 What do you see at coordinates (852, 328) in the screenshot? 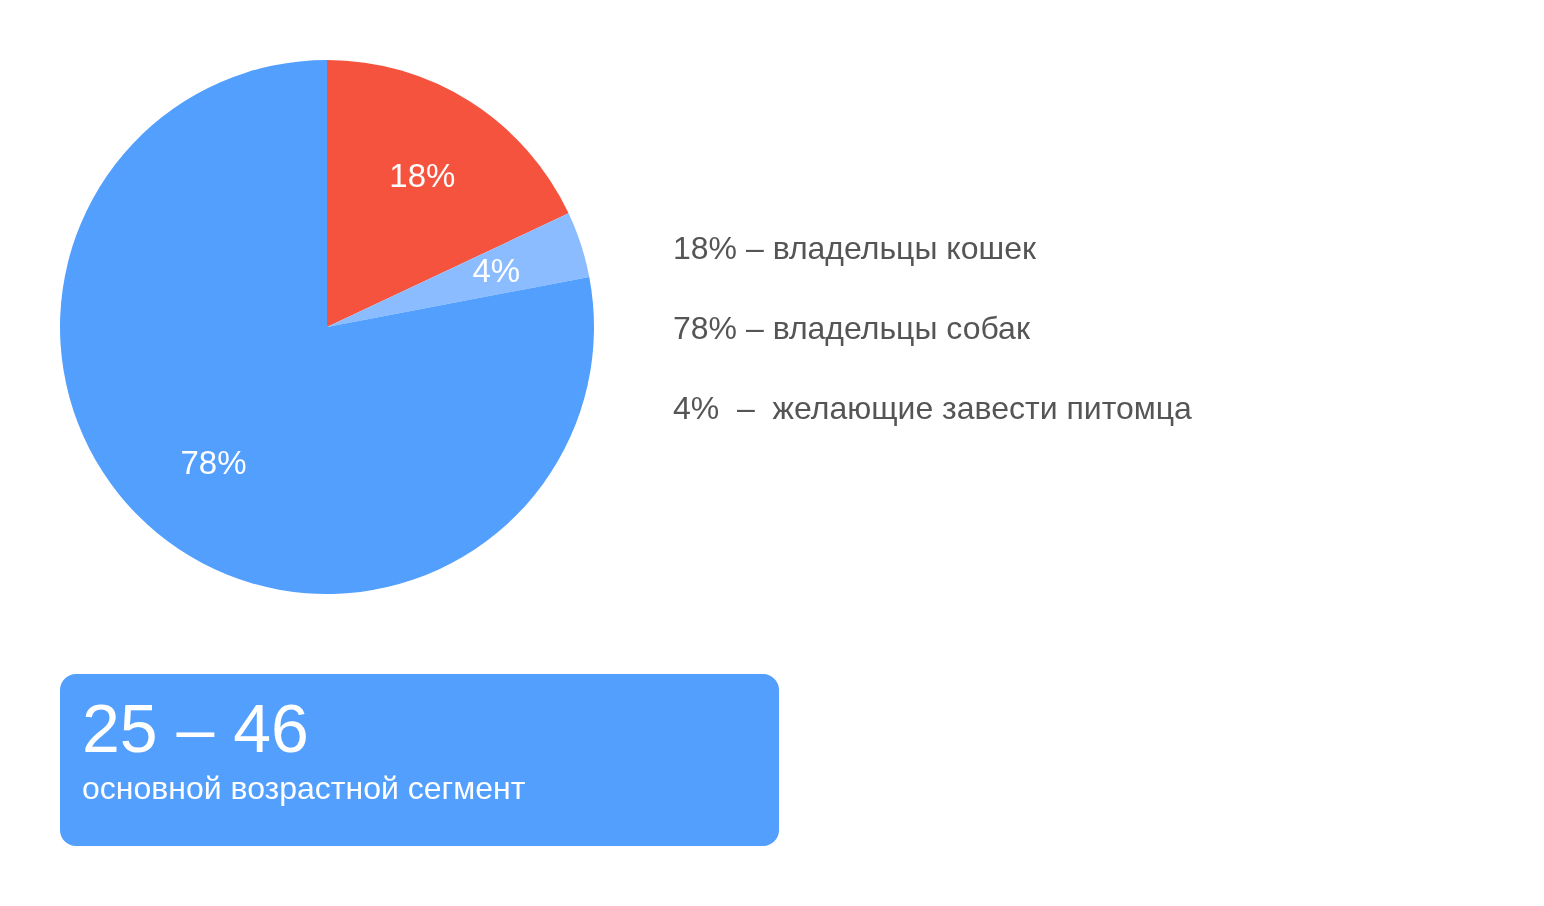
I see `text: 78% – владельцы собак` at bounding box center [852, 328].